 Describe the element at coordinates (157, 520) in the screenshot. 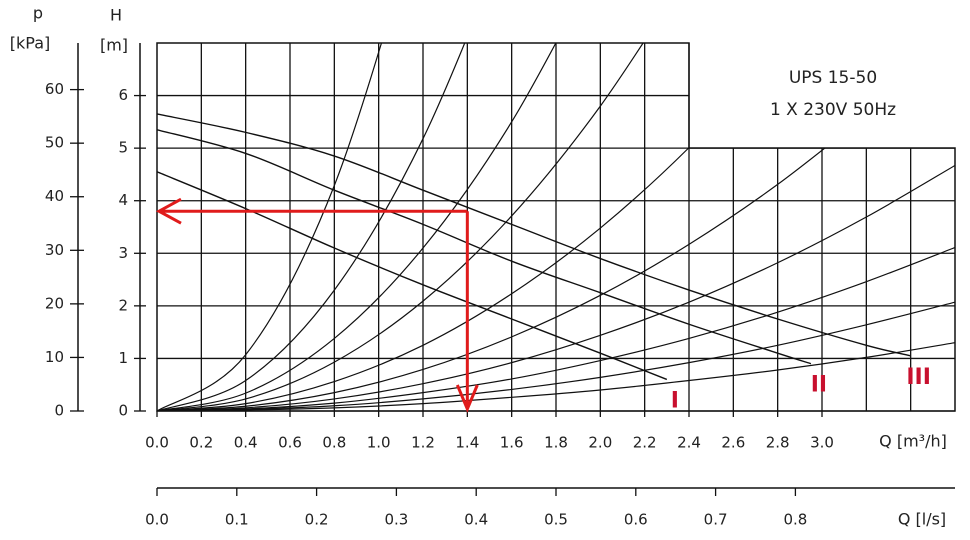

I see `x2-tick-label: 0.0` at that location.